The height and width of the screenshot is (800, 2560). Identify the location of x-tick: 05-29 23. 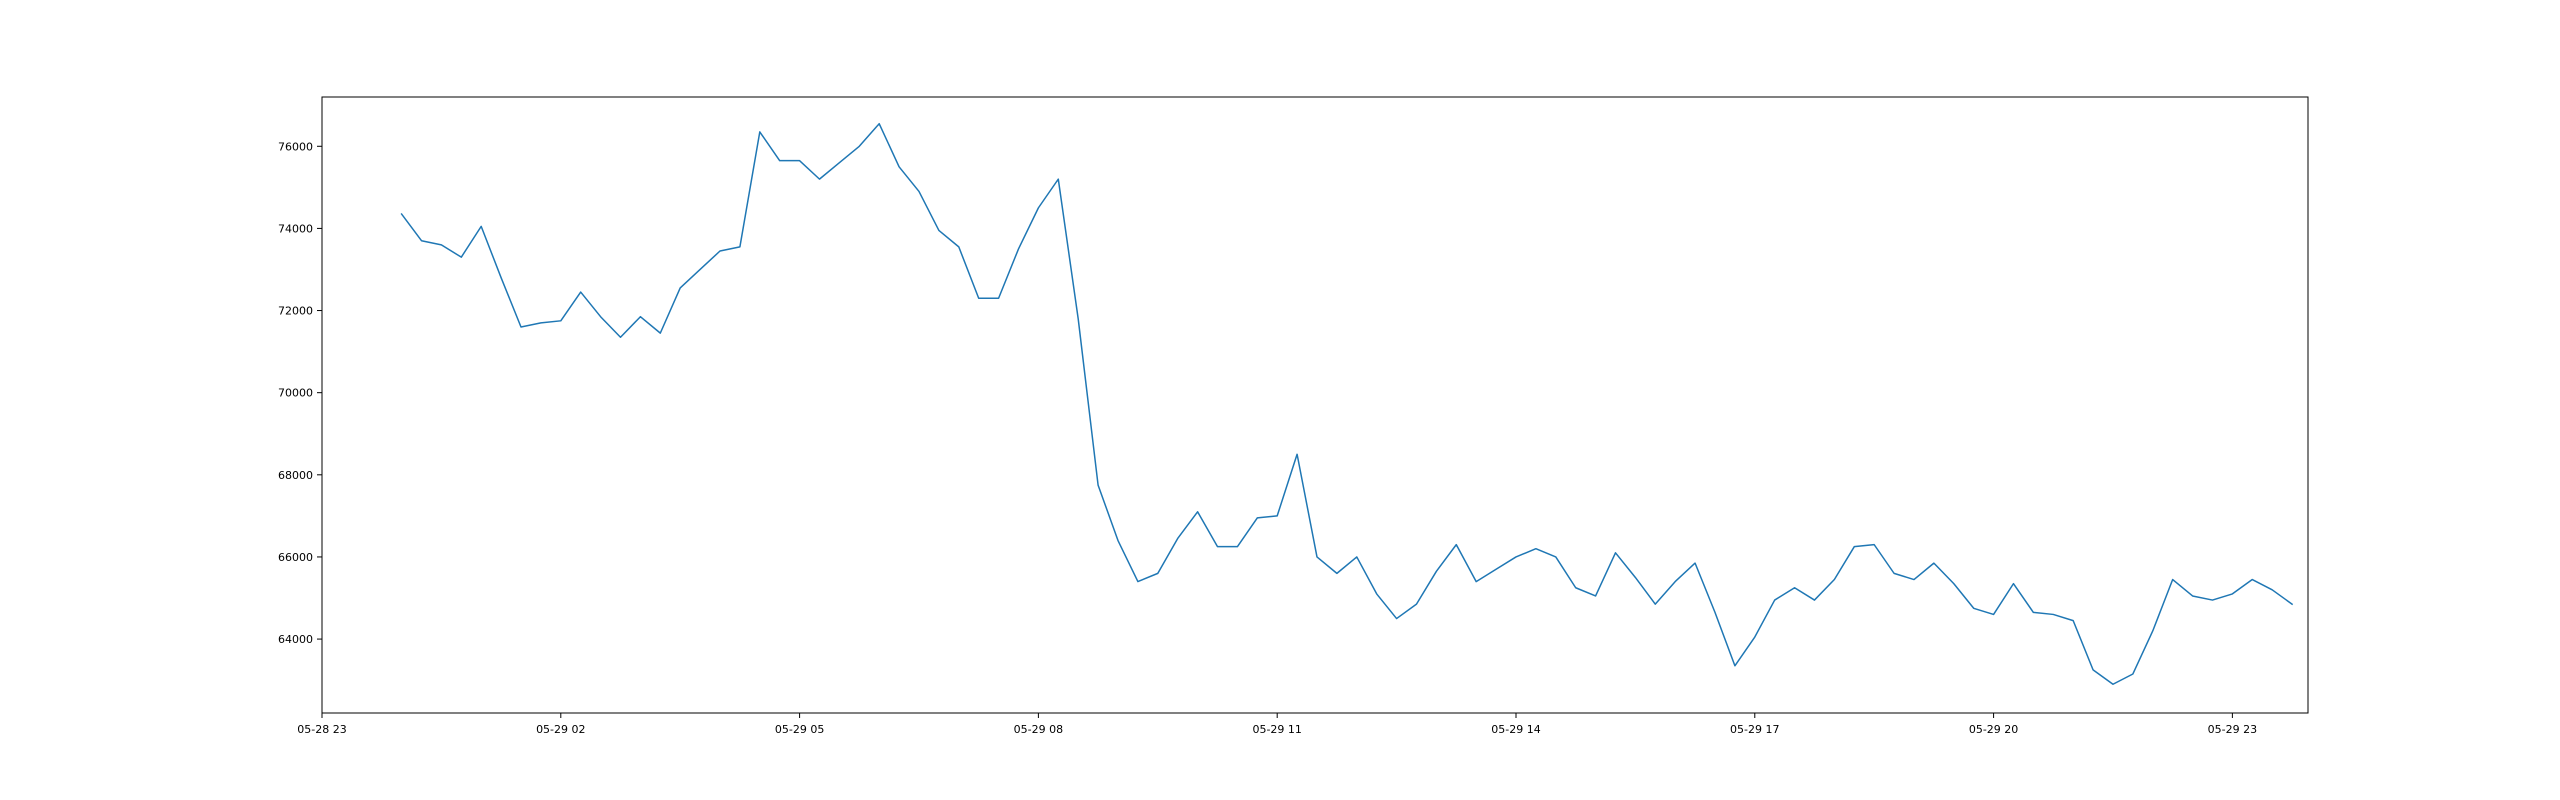
(2232, 724).